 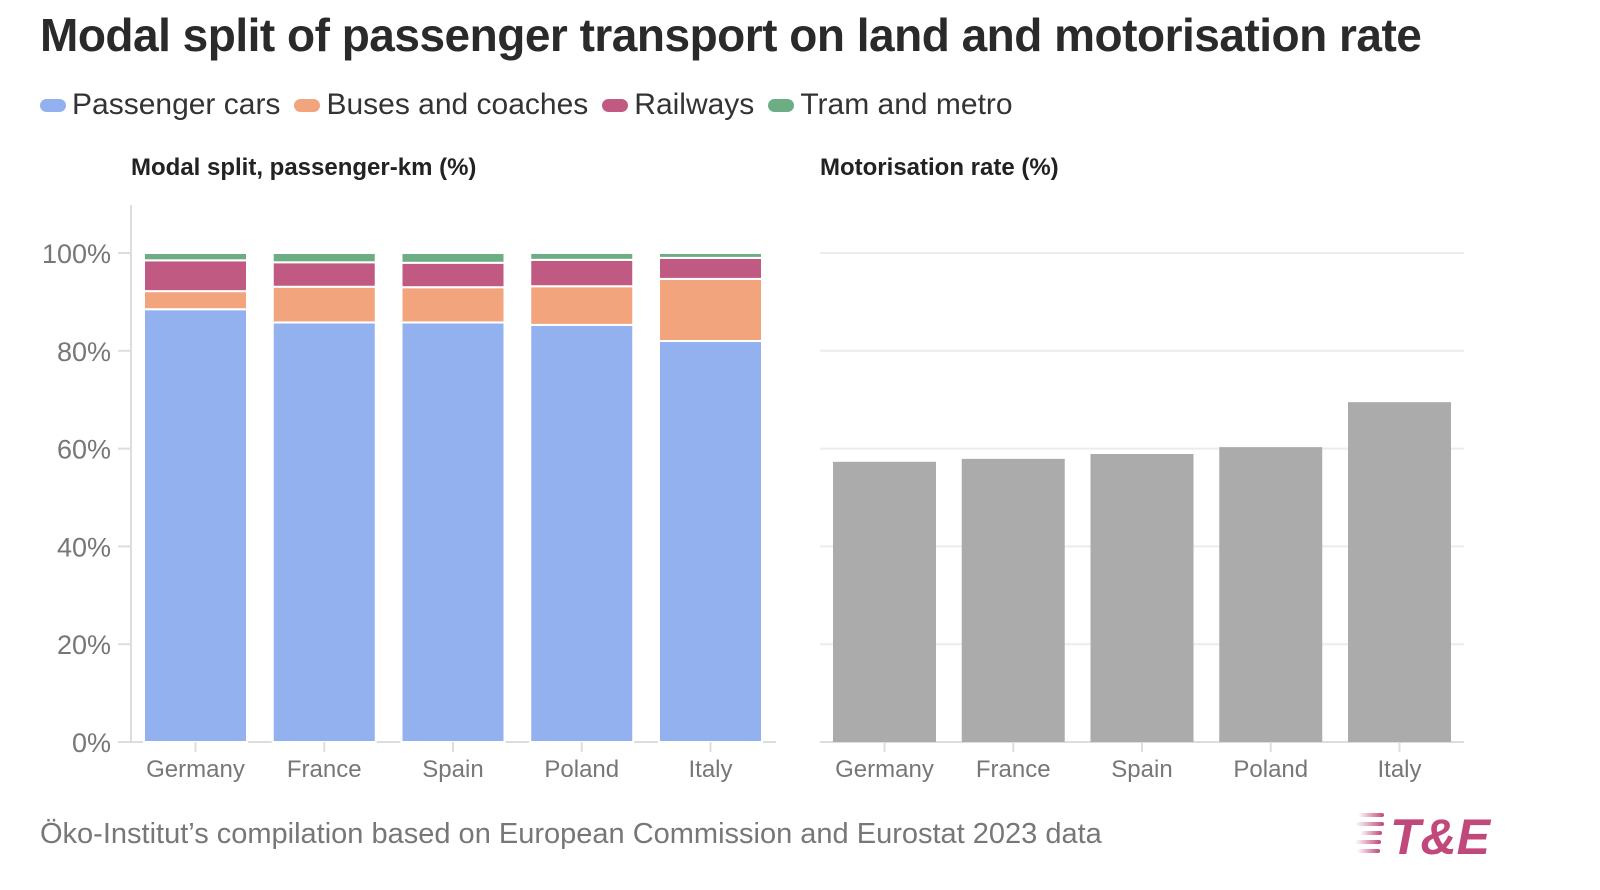 What do you see at coordinates (324, 258) in the screenshot?
I see `bar-tram-and-metro-france` at bounding box center [324, 258].